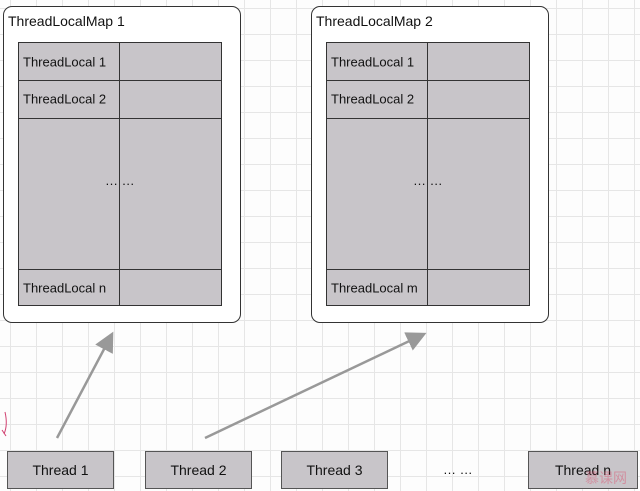 This screenshot has width=640, height=491. Describe the element at coordinates (315, 386) in the screenshot. I see `arrow-thread2-to-map2` at that location.